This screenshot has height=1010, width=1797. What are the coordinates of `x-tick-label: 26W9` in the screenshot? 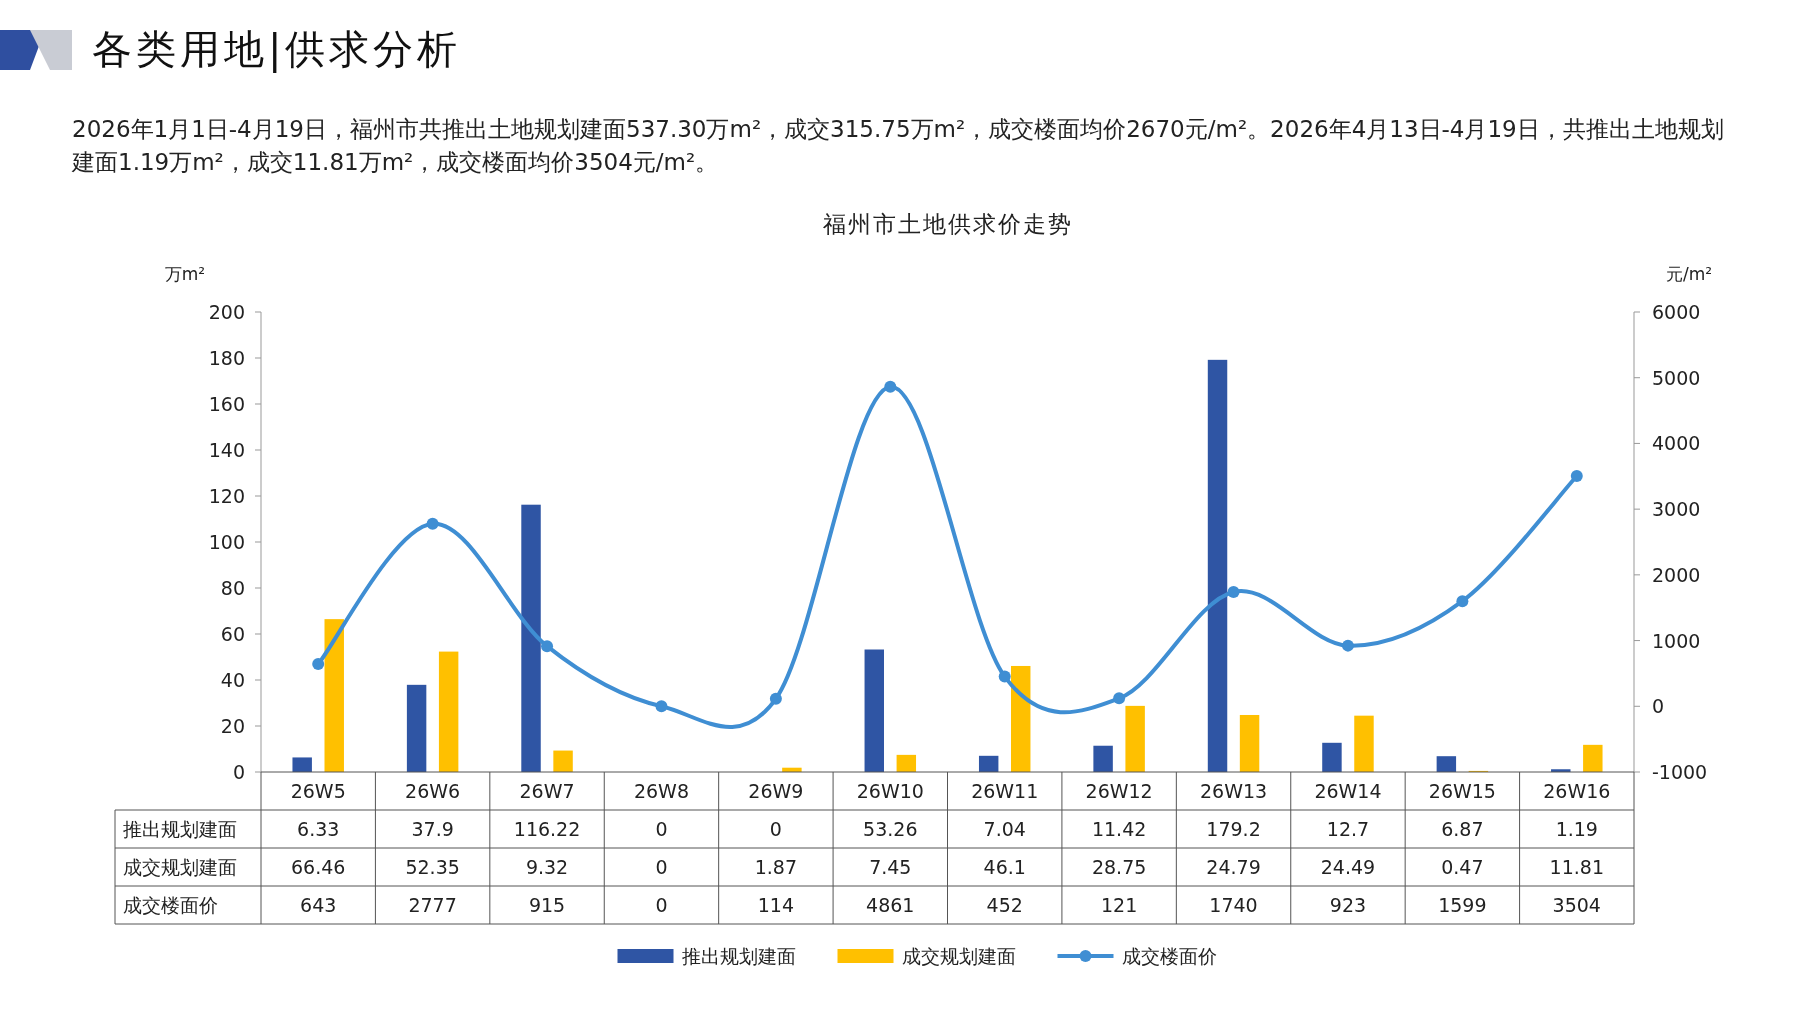 It's located at (776, 791).